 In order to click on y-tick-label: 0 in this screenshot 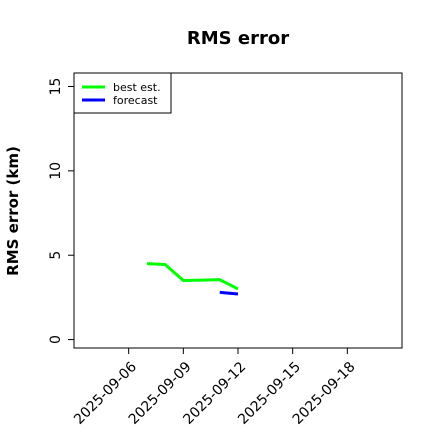, I will do `click(56, 339)`.